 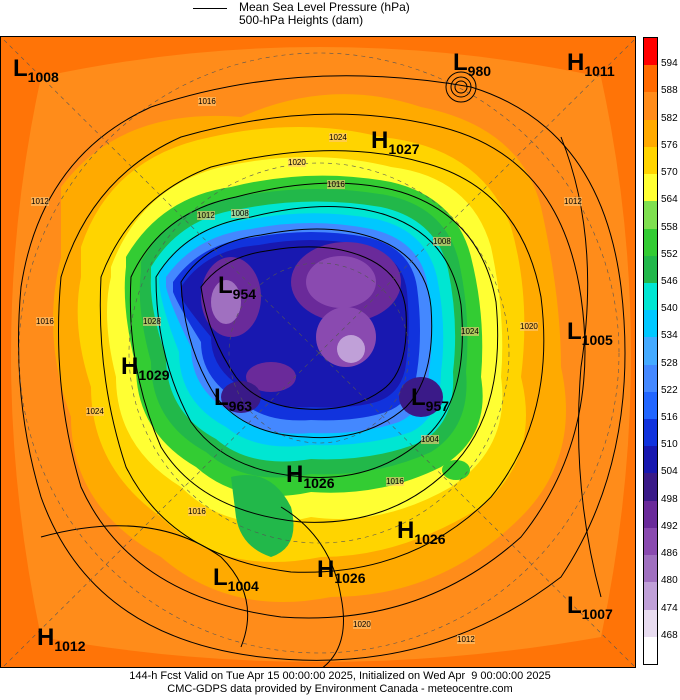 What do you see at coordinates (669, 64) in the screenshot?
I see `colorbar-label: 594` at bounding box center [669, 64].